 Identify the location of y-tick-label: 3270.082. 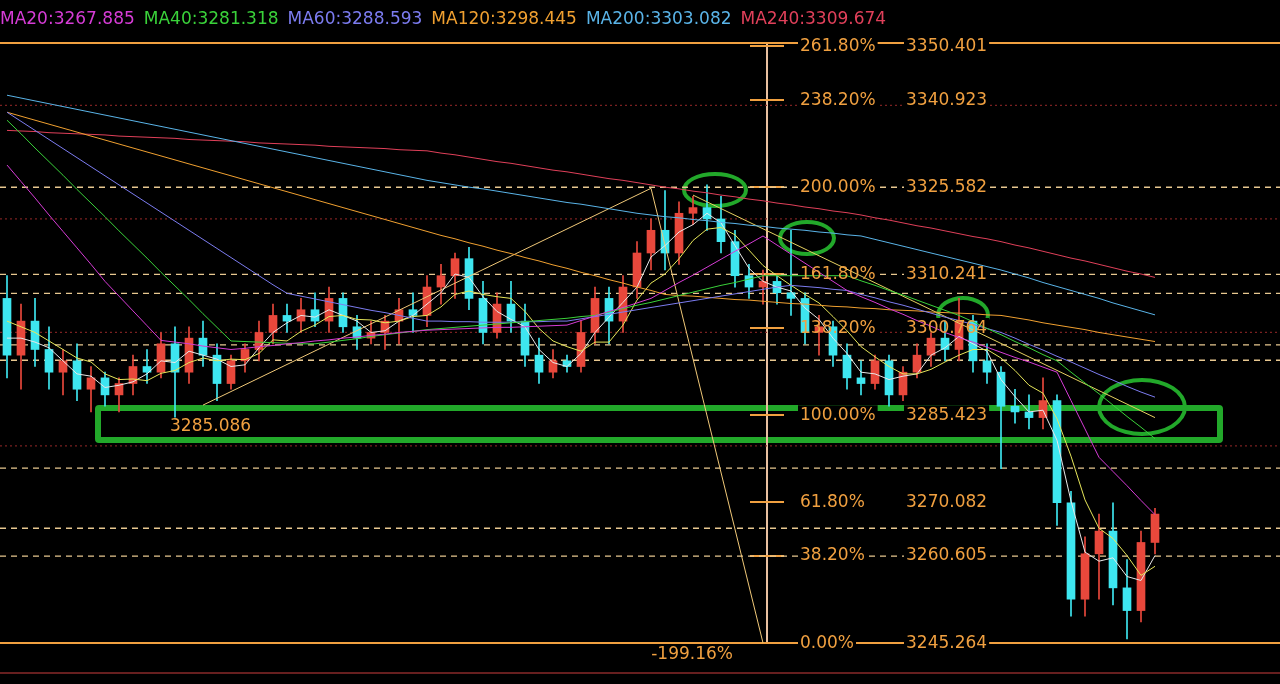
(947, 500).